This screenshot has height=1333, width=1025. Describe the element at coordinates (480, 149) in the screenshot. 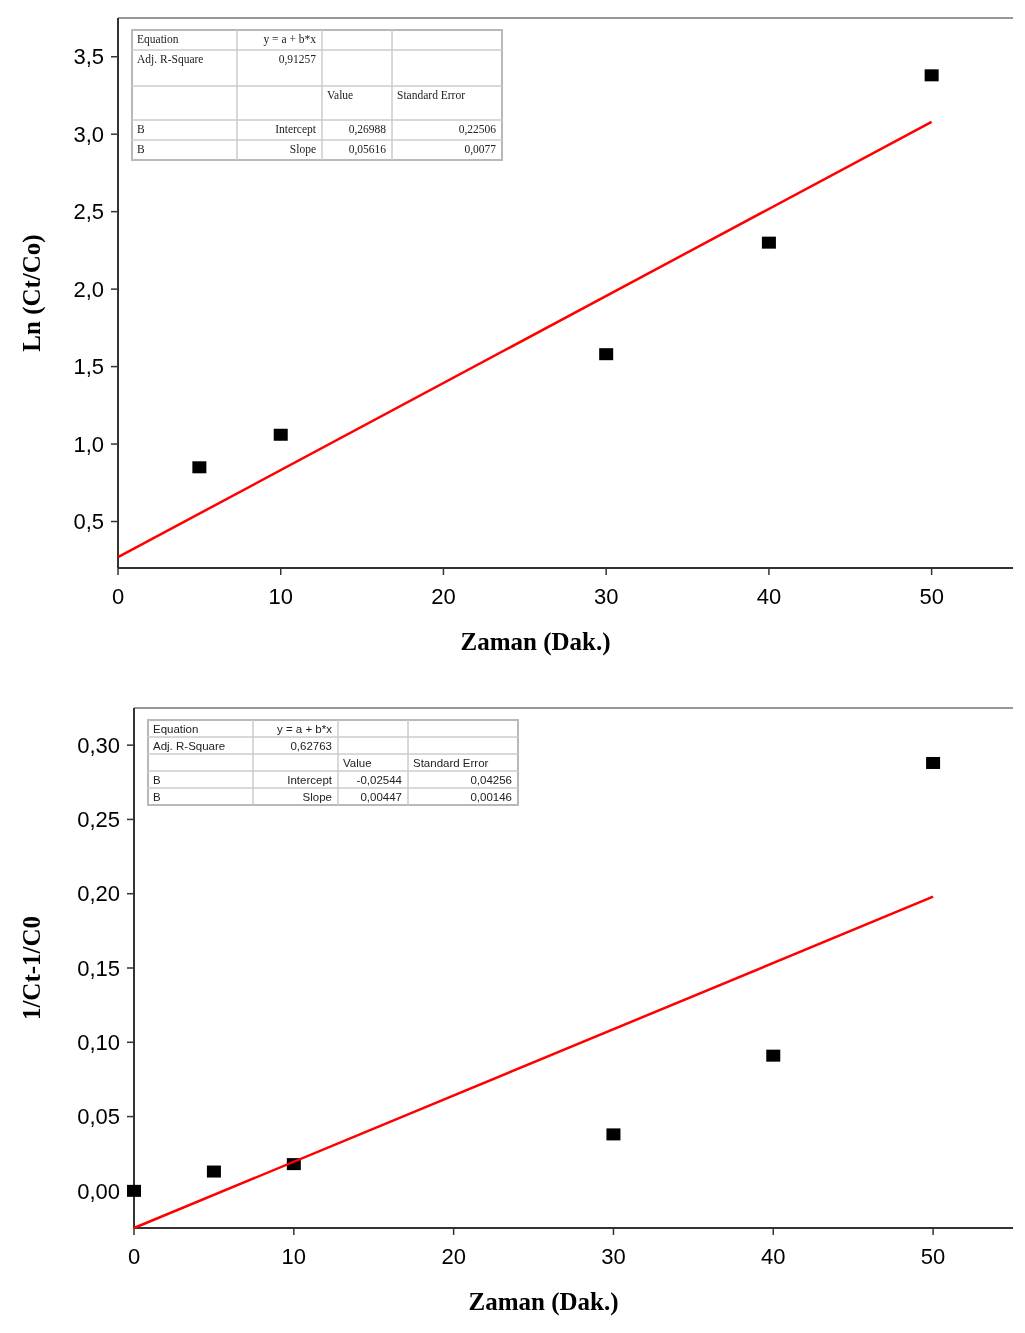

I see `annotation: 0,0077` at that location.